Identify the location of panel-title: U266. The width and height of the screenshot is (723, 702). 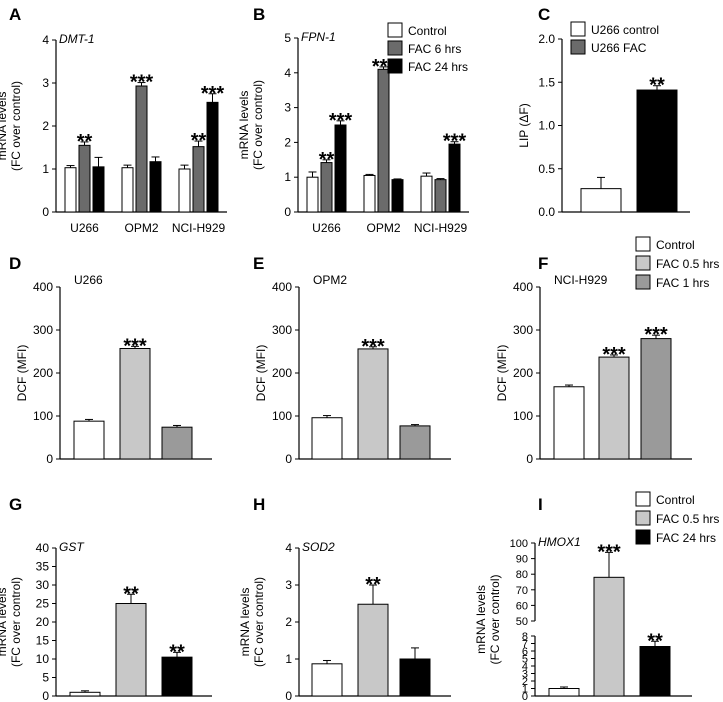
(88, 280).